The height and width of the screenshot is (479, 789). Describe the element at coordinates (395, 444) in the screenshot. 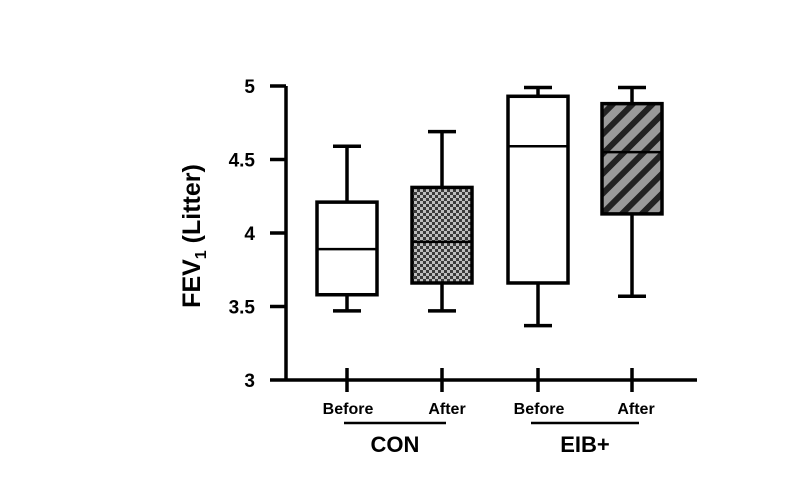

I see `group-label: CON` at that location.